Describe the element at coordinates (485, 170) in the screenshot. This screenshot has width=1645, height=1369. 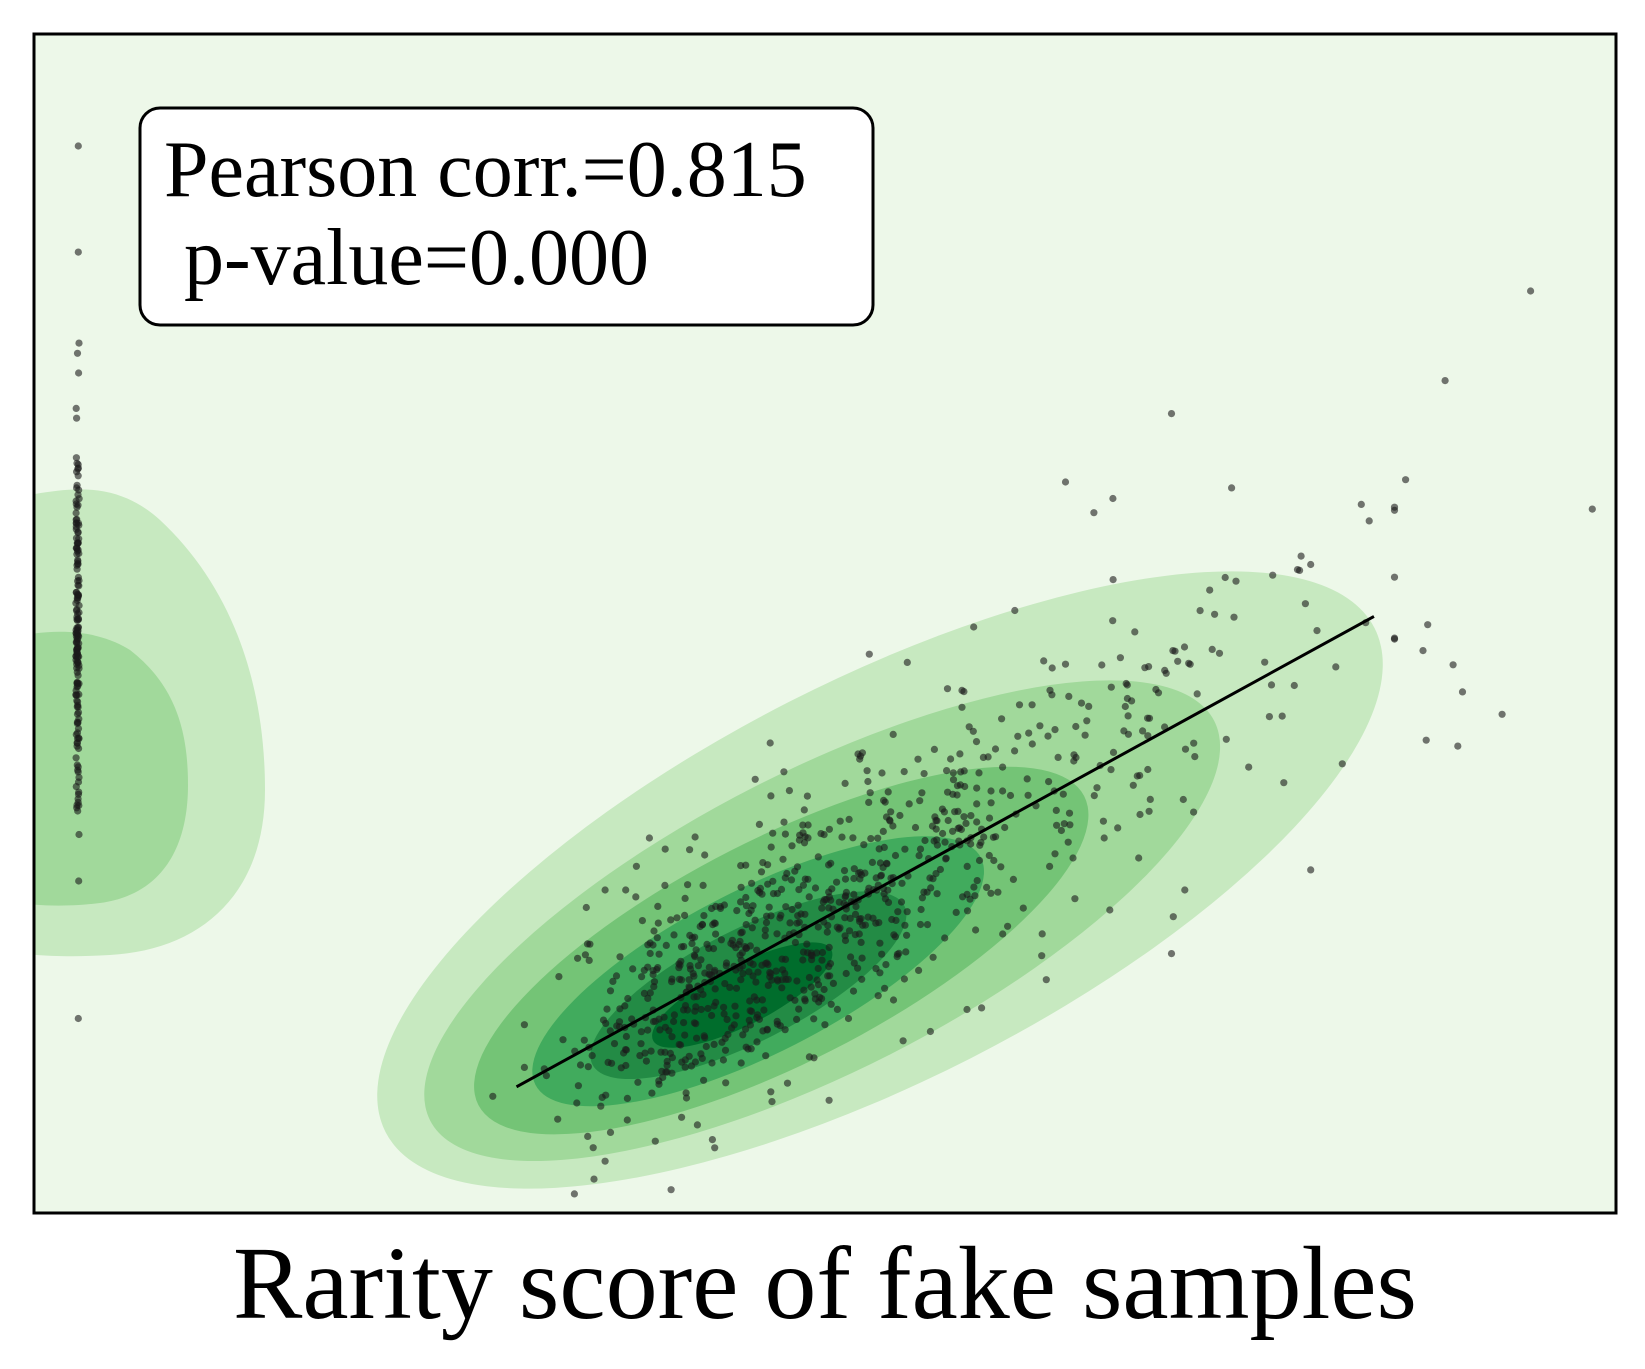
I see `pearson-text: Pearson corr.=0.815` at that location.